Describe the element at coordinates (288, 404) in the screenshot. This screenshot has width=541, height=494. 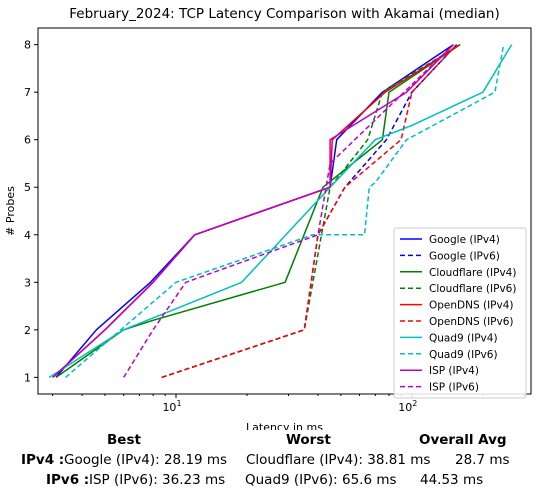
I see `x-axis: 10¹ 10²` at that location.